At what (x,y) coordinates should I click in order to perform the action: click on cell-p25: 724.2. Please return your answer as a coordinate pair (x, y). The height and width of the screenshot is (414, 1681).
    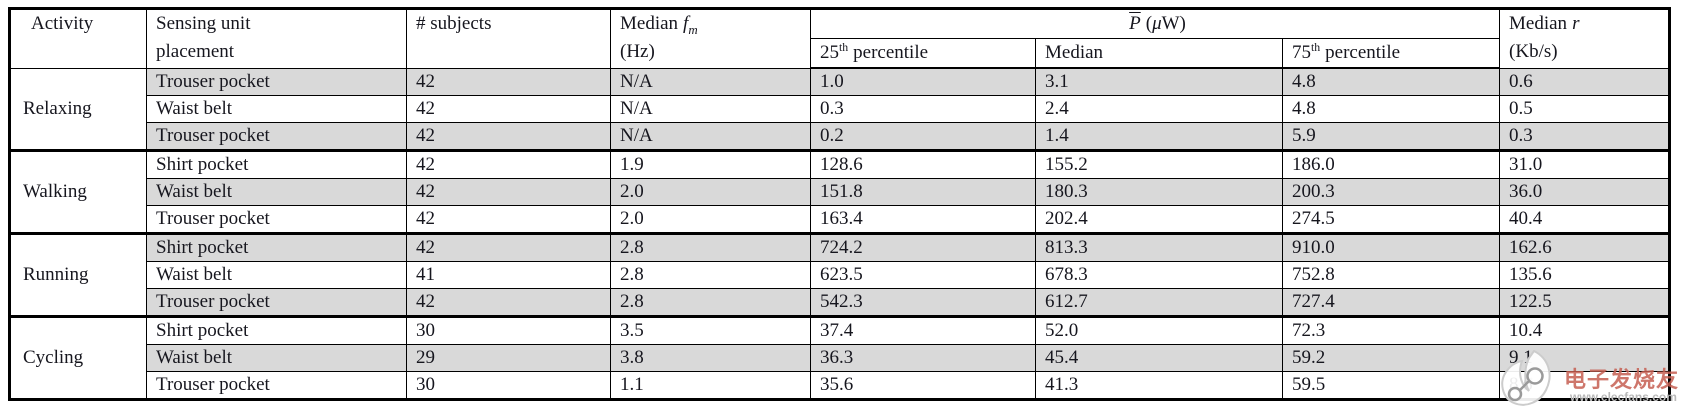
    Looking at the image, I should click on (923, 247).